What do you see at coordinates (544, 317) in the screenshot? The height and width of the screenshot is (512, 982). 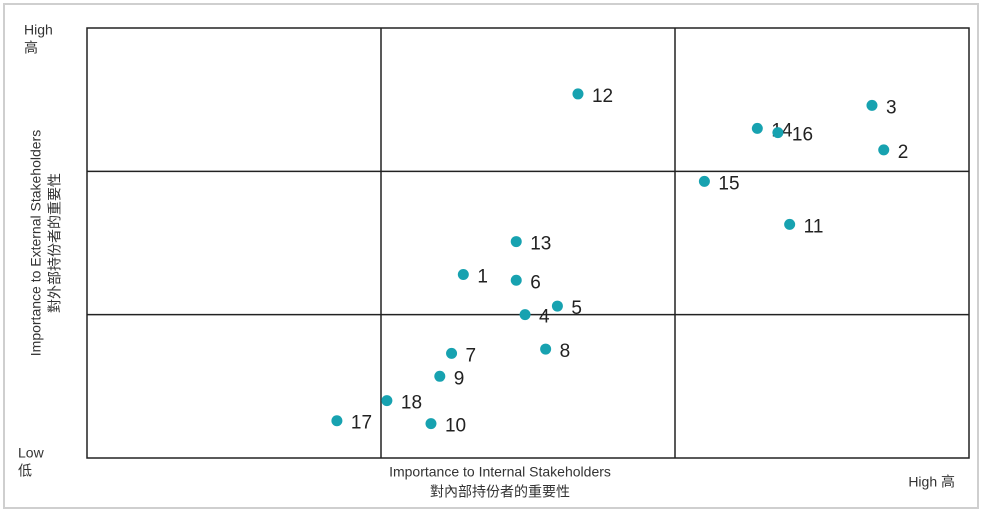 I see `point-label: 4` at bounding box center [544, 317].